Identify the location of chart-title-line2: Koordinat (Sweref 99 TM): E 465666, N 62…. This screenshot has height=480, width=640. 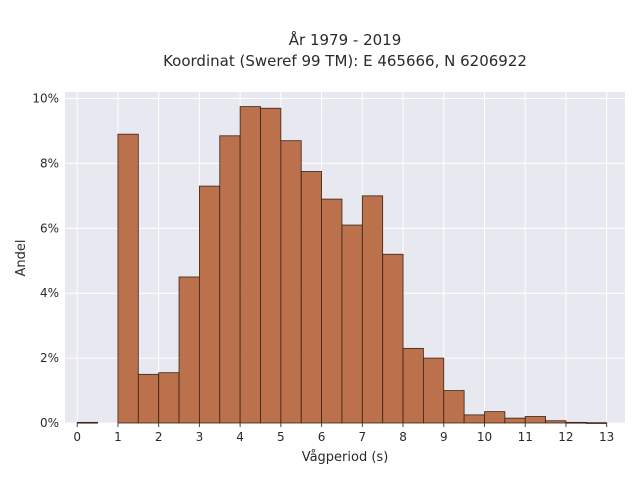
(345, 61).